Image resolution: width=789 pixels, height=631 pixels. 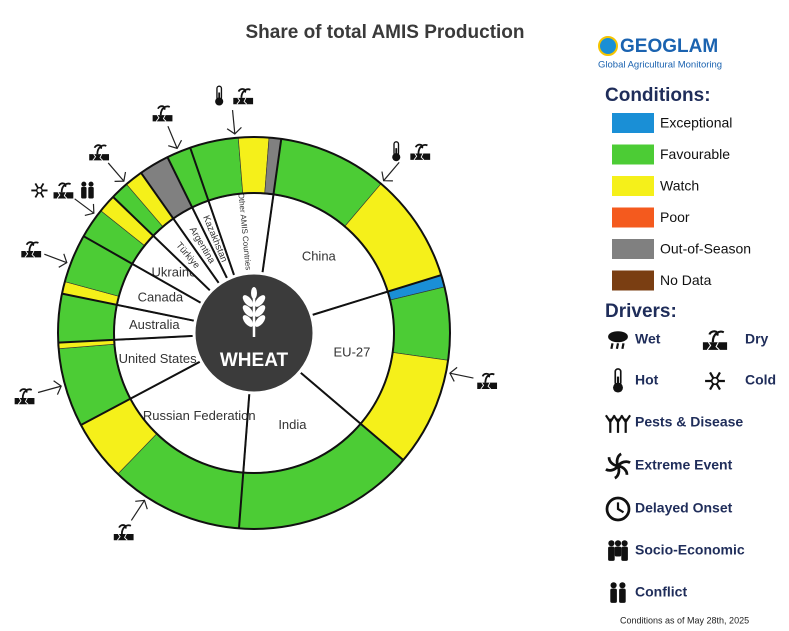 I want to click on legend-label: Out-of-Season, so click(x=705, y=249).